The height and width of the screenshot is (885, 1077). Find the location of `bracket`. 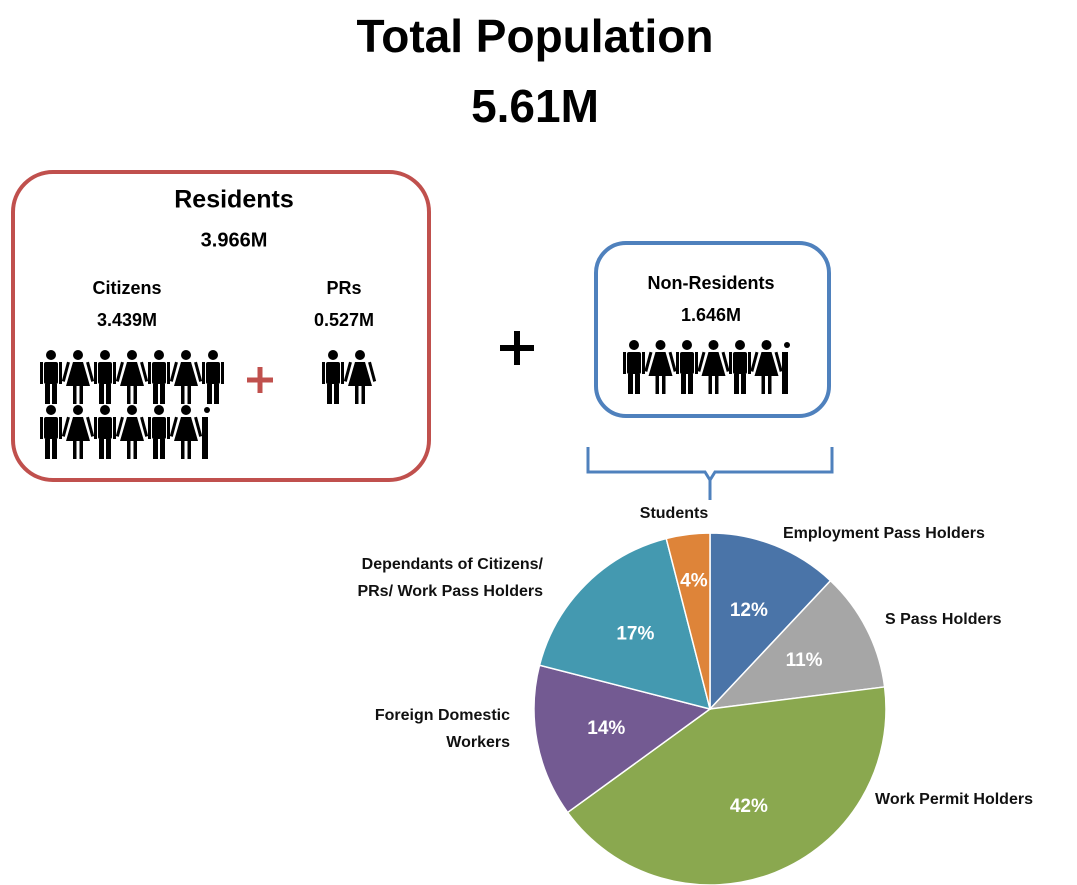

bracket is located at coordinates (710, 473).